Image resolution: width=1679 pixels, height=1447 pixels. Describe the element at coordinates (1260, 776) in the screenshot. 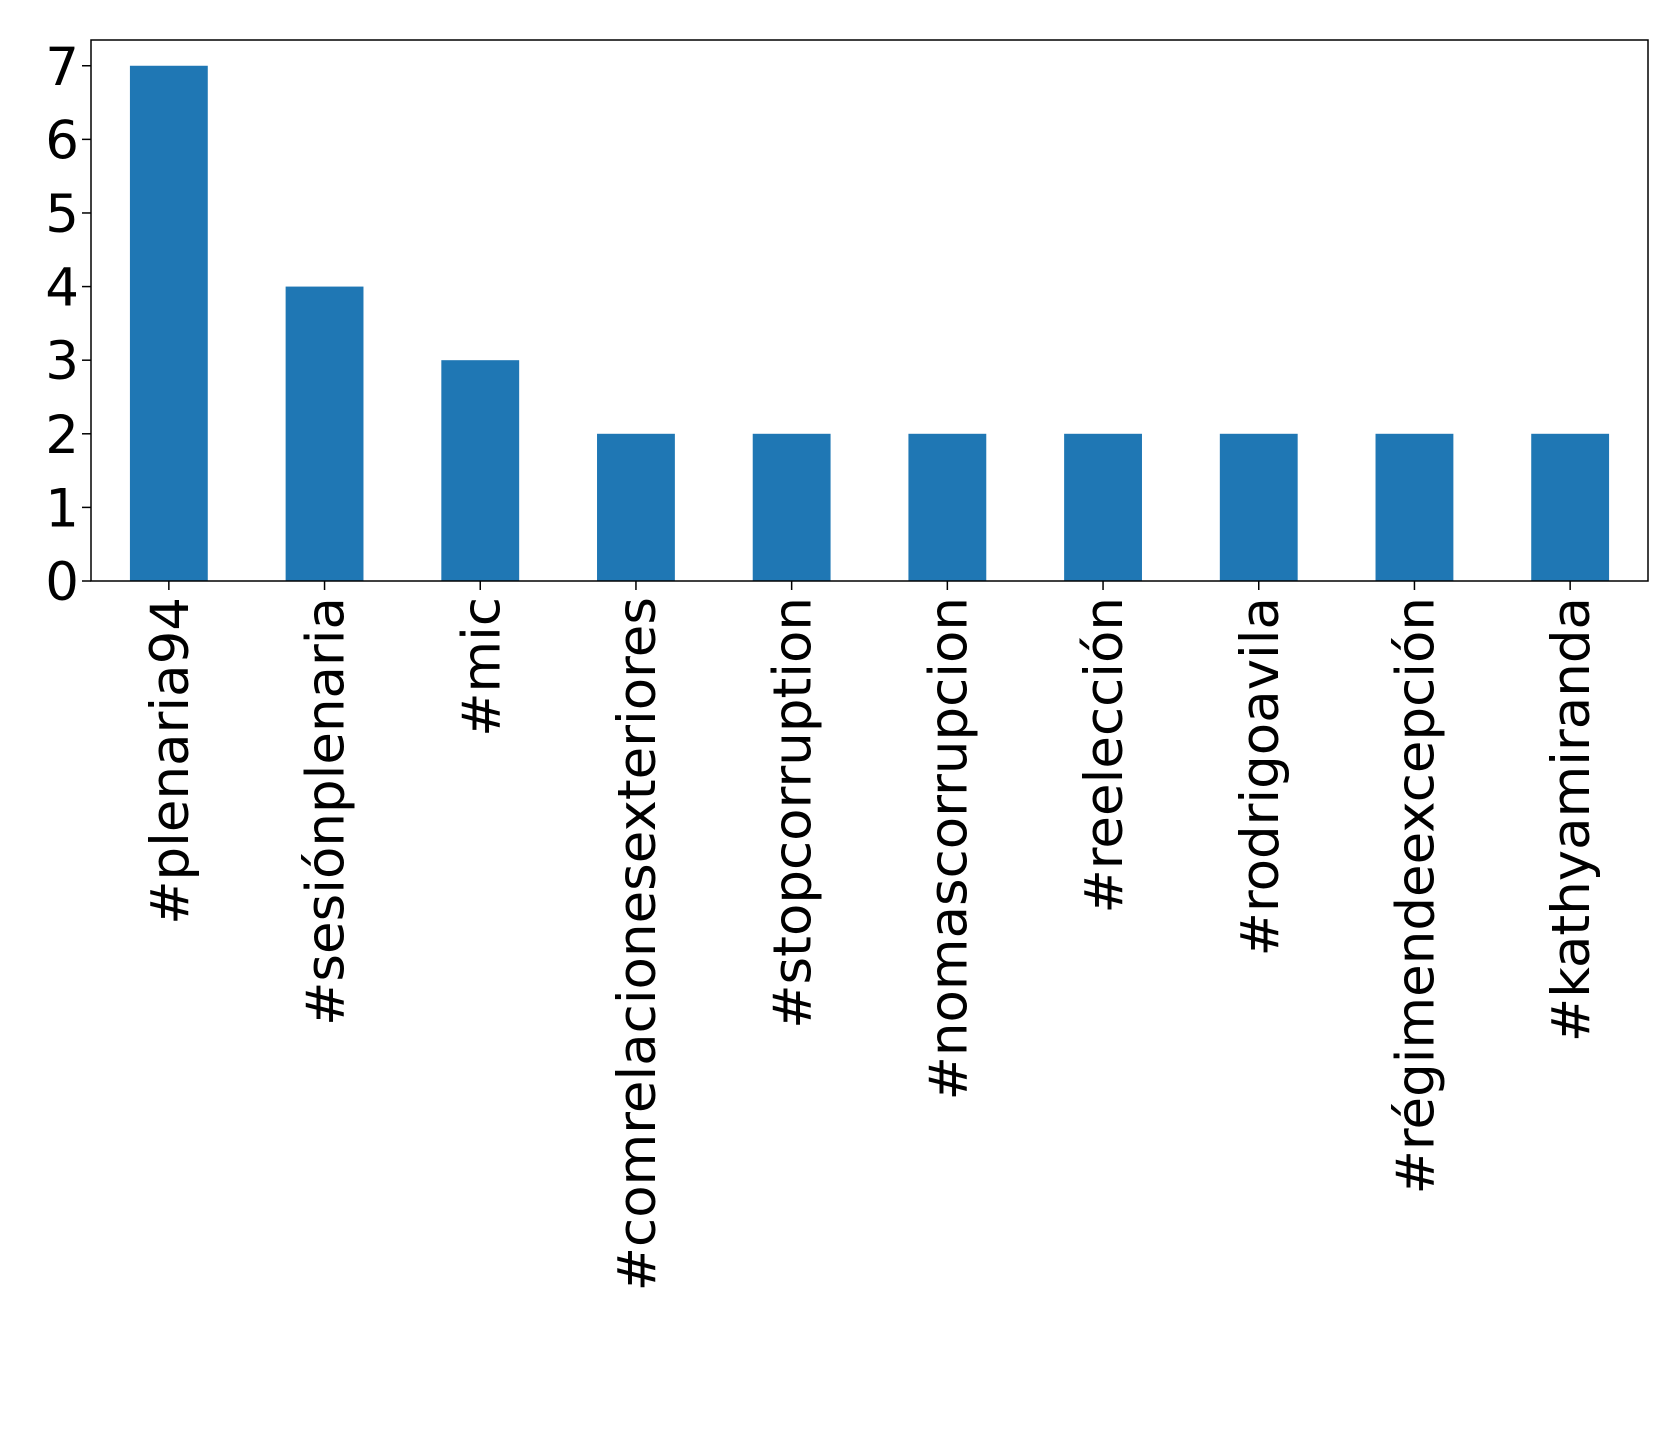

I see `x-tick-label: #rodrigoavila` at that location.